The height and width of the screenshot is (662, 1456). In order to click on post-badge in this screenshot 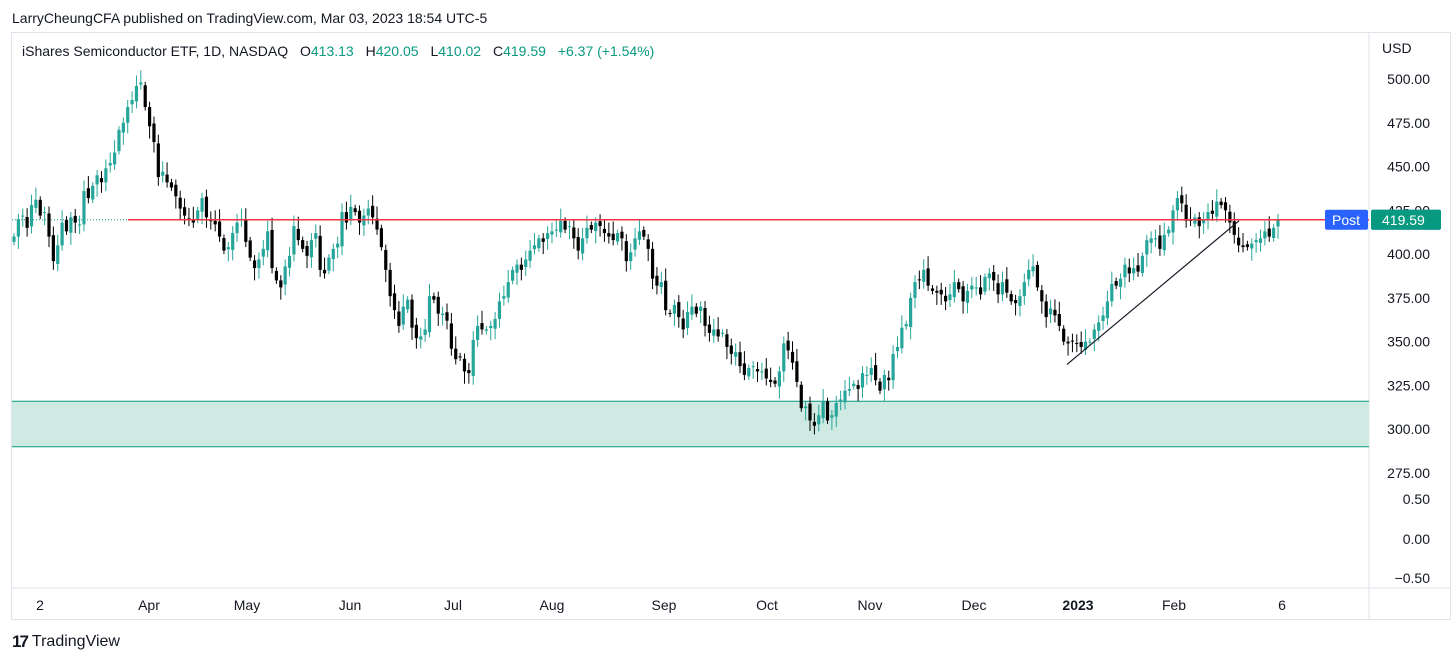, I will do `click(1346, 219)`.